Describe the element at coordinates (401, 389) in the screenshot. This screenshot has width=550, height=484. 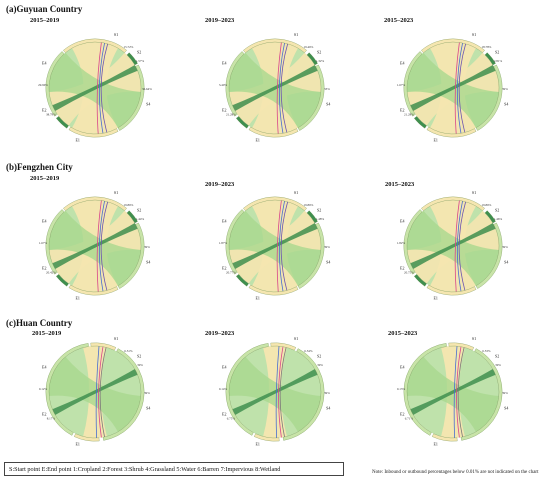
I see `percentage-label: 0.13%` at that location.